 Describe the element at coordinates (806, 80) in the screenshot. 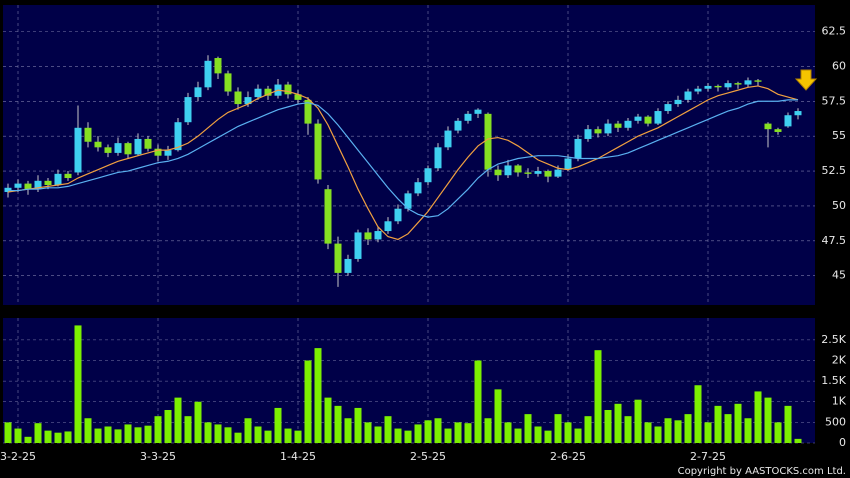

I see `signal-arrow` at that location.